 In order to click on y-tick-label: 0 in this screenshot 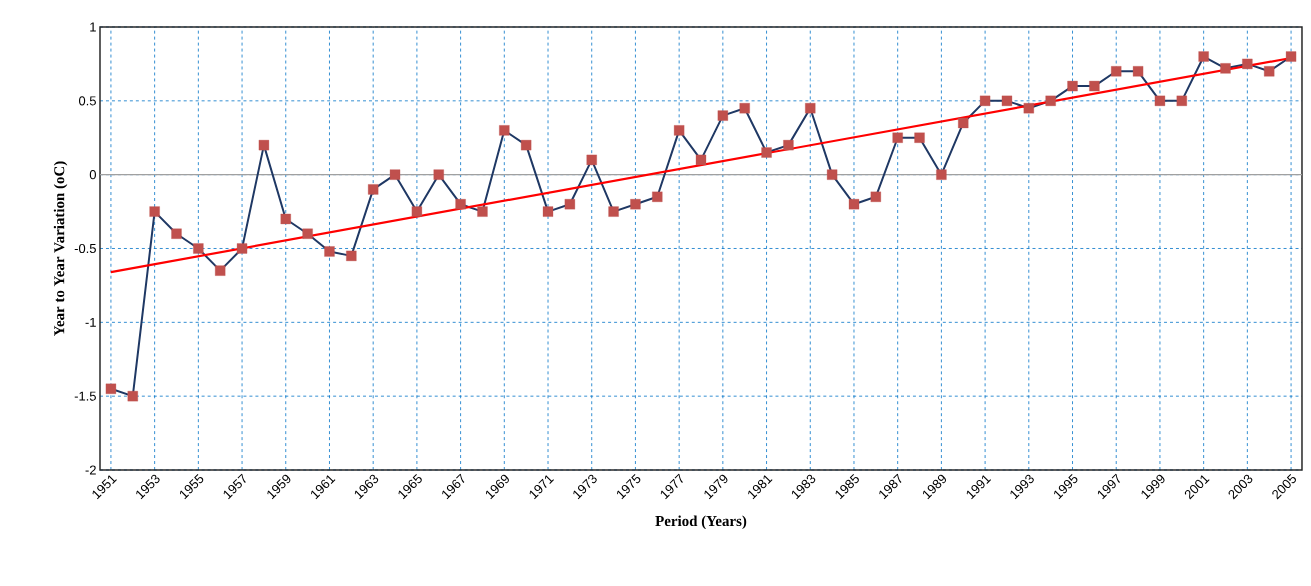, I will do `click(92, 175)`.